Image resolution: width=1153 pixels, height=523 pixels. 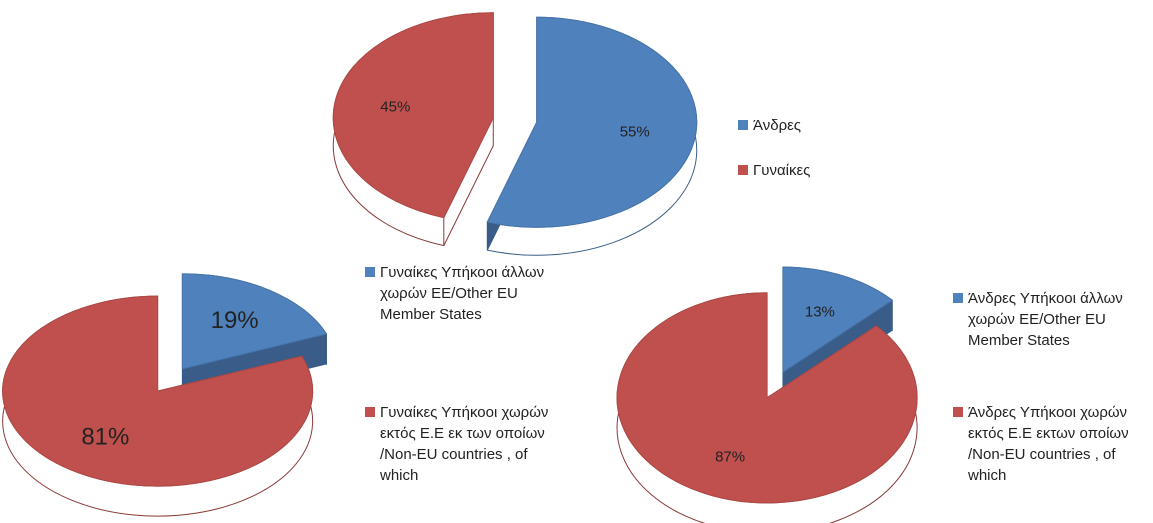 I want to click on legend-label: Άνδρες, so click(x=777, y=125).